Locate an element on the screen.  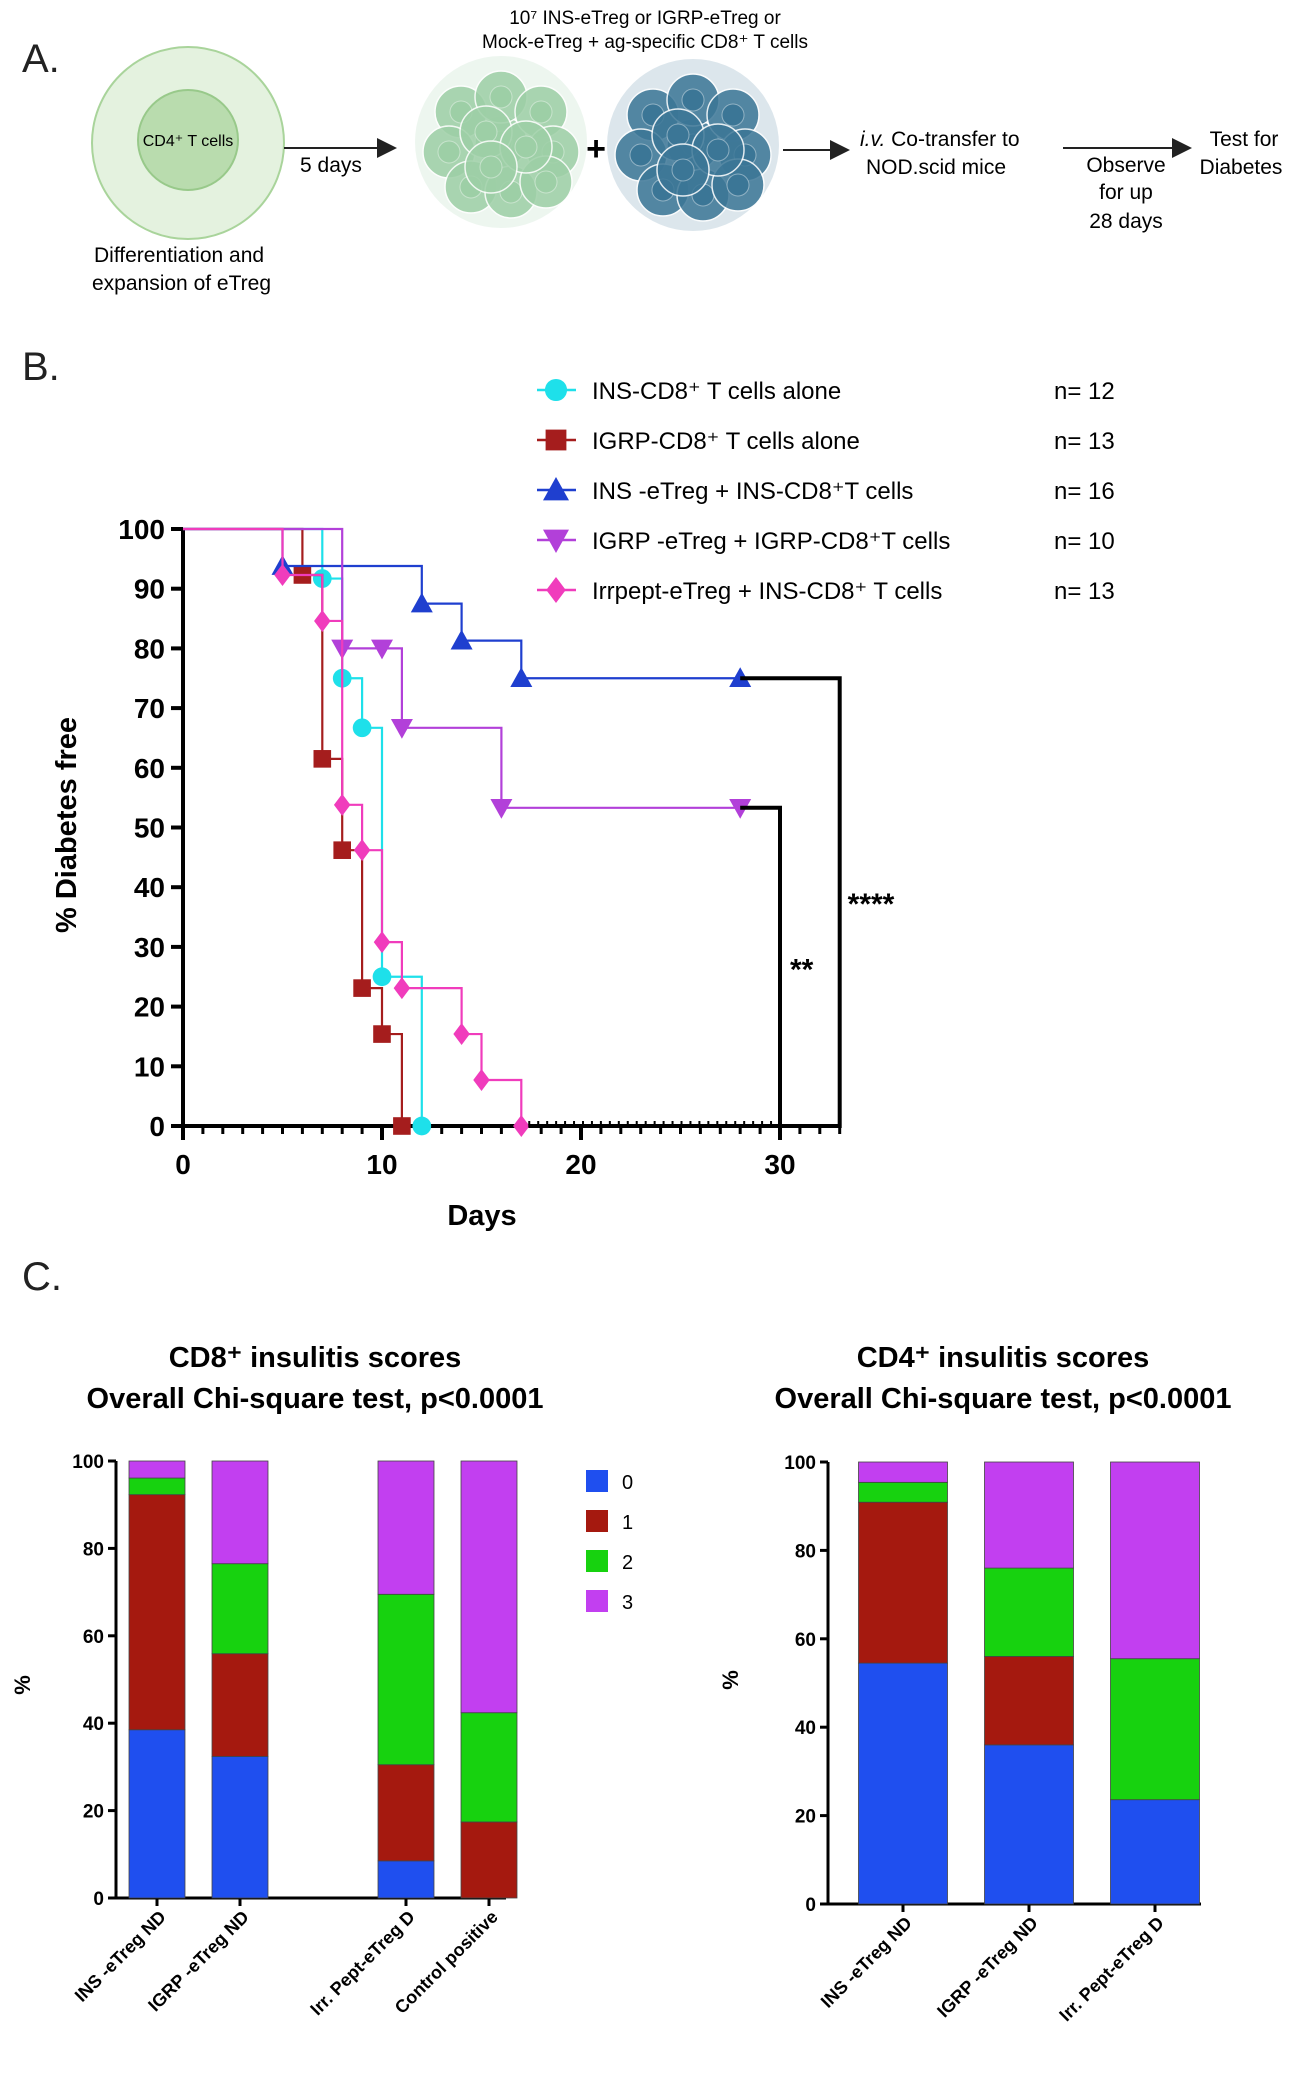
km-legend-n: n= 12 is located at coordinates (1084, 391).